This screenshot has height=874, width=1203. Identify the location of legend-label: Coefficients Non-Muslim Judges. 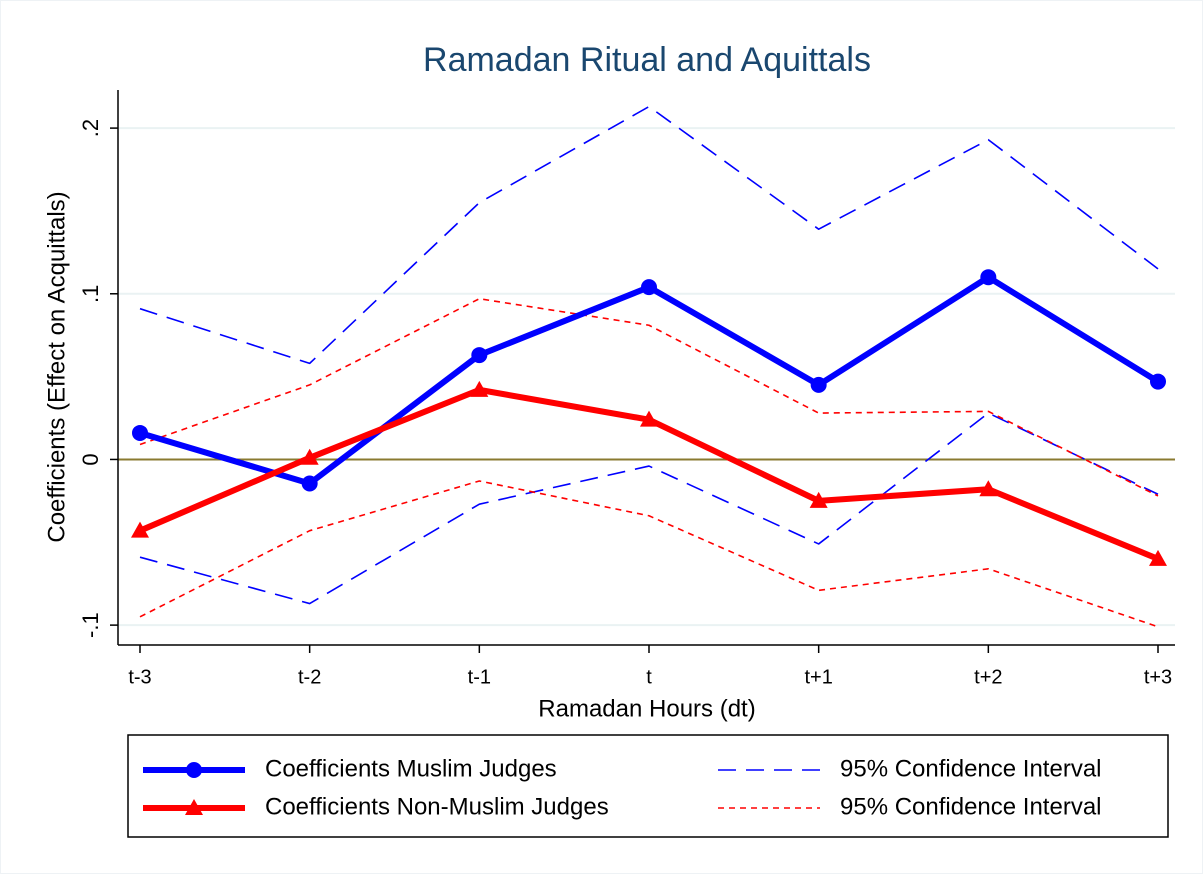
(437, 806).